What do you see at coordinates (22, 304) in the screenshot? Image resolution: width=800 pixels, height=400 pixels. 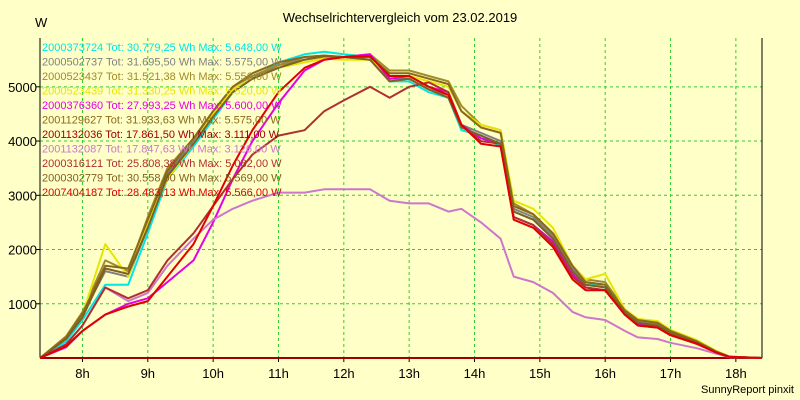 I see `y-tick-label: 1000` at bounding box center [22, 304].